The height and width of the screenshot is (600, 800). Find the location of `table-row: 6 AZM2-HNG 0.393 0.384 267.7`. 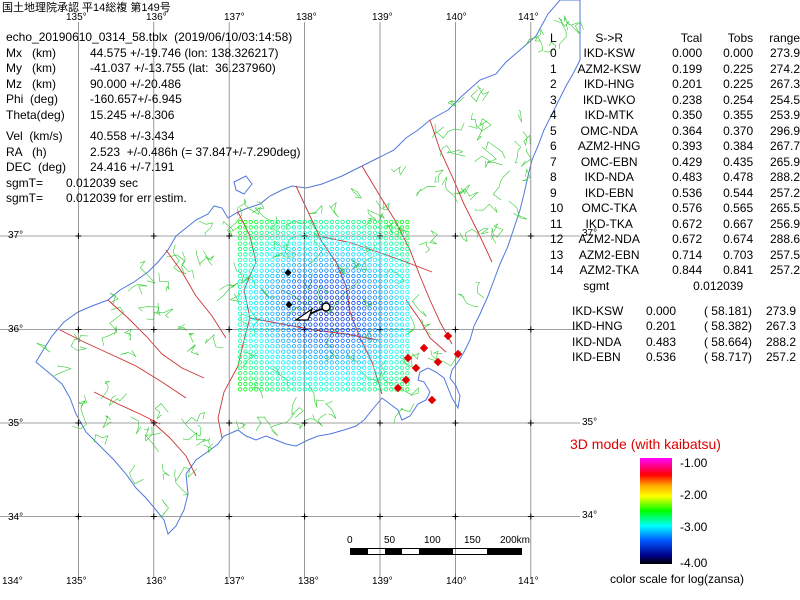

table-row: 6 AZM2-HNG 0.393 0.384 267.7 is located at coordinates (675, 147).